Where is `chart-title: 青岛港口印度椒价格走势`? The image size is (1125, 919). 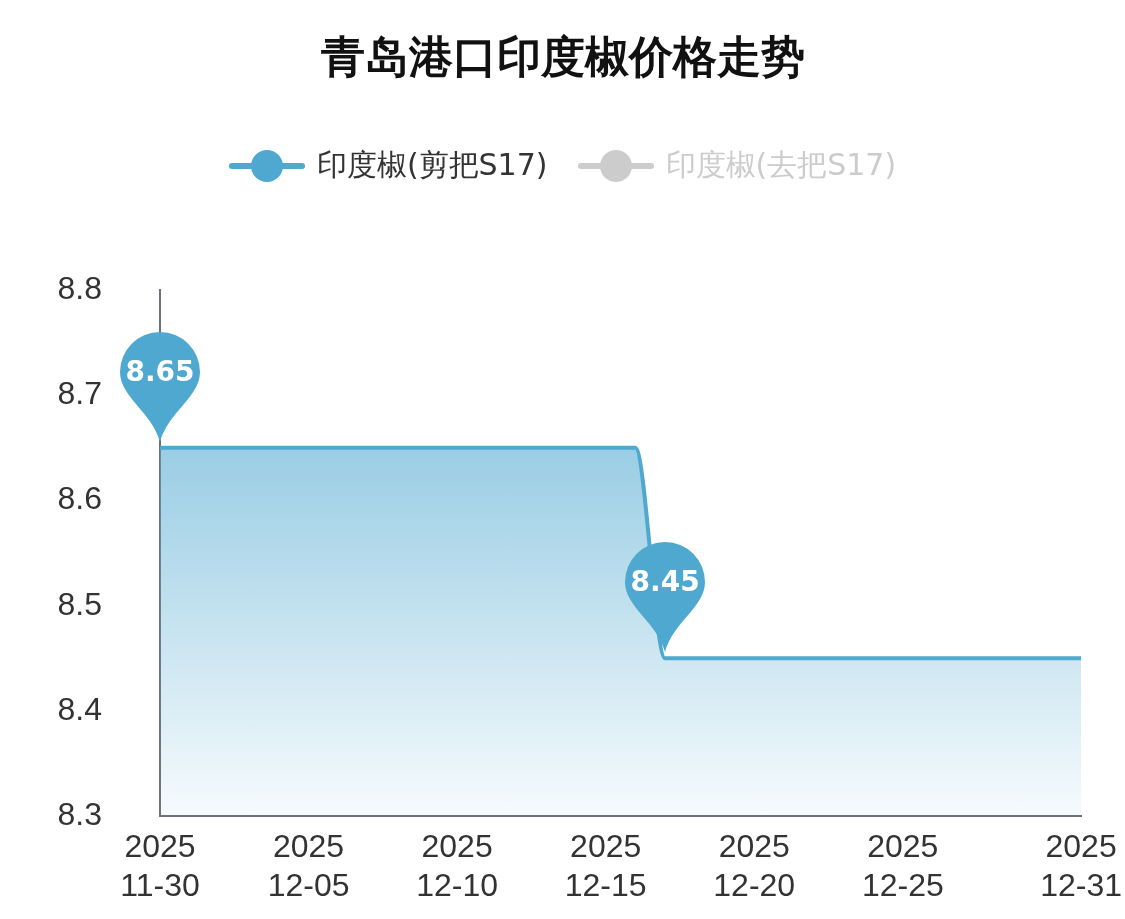 chart-title: 青岛港口印度椒价格走势 is located at coordinates (562, 57).